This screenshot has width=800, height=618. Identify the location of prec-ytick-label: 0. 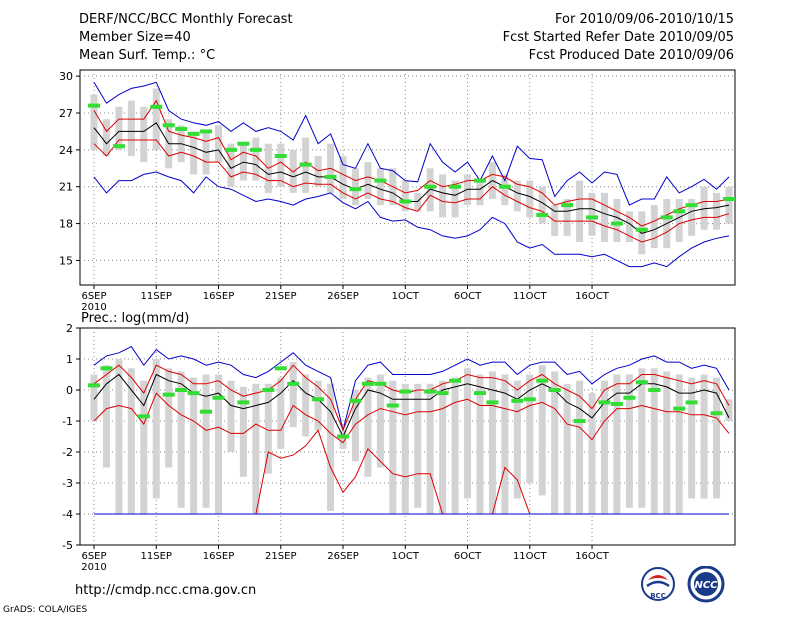
(69, 390).